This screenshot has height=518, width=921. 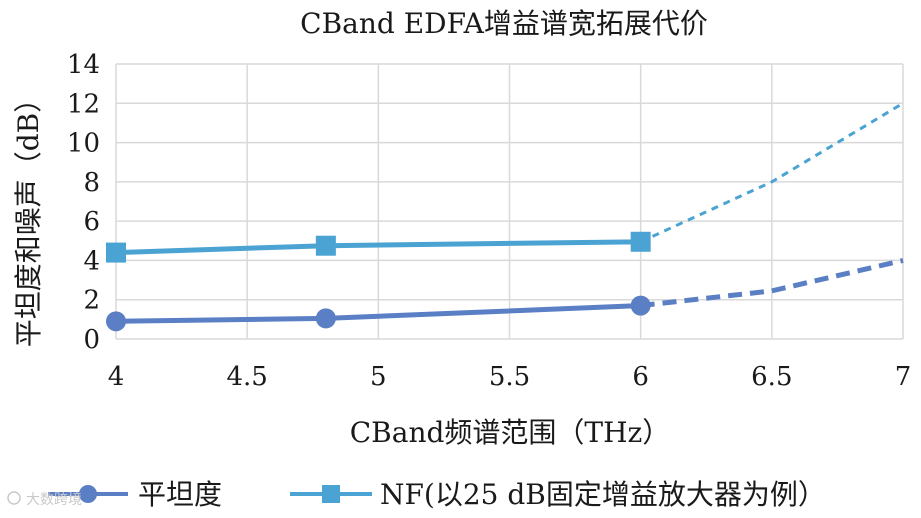 I want to click on watermark-text: 大数跨境, so click(x=54, y=500).